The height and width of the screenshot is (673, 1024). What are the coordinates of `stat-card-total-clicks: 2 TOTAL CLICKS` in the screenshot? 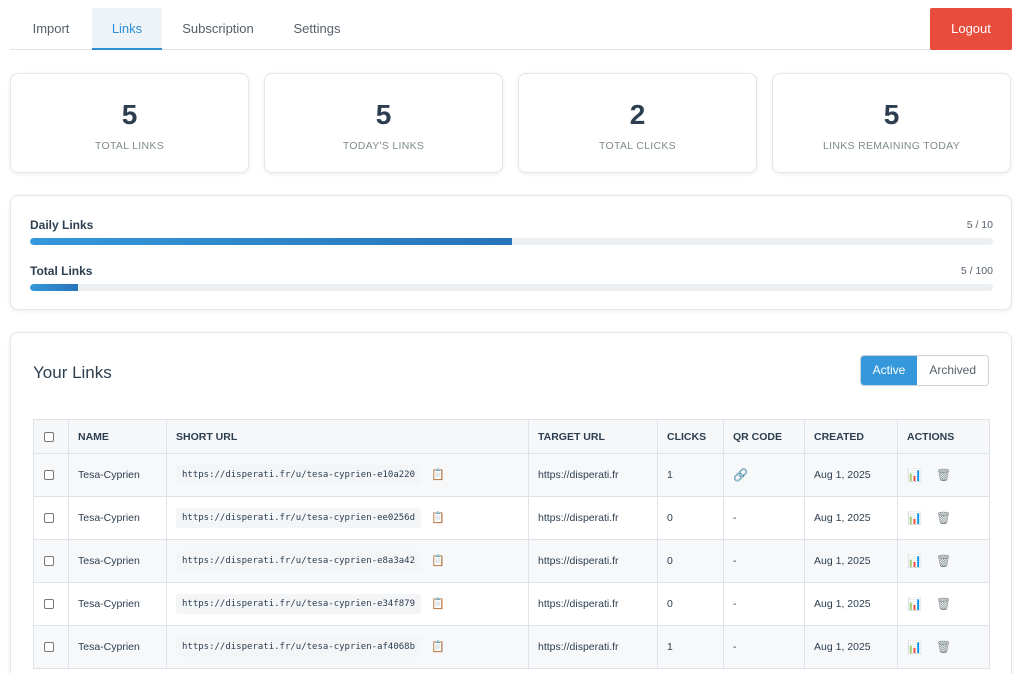 It's located at (637, 123).